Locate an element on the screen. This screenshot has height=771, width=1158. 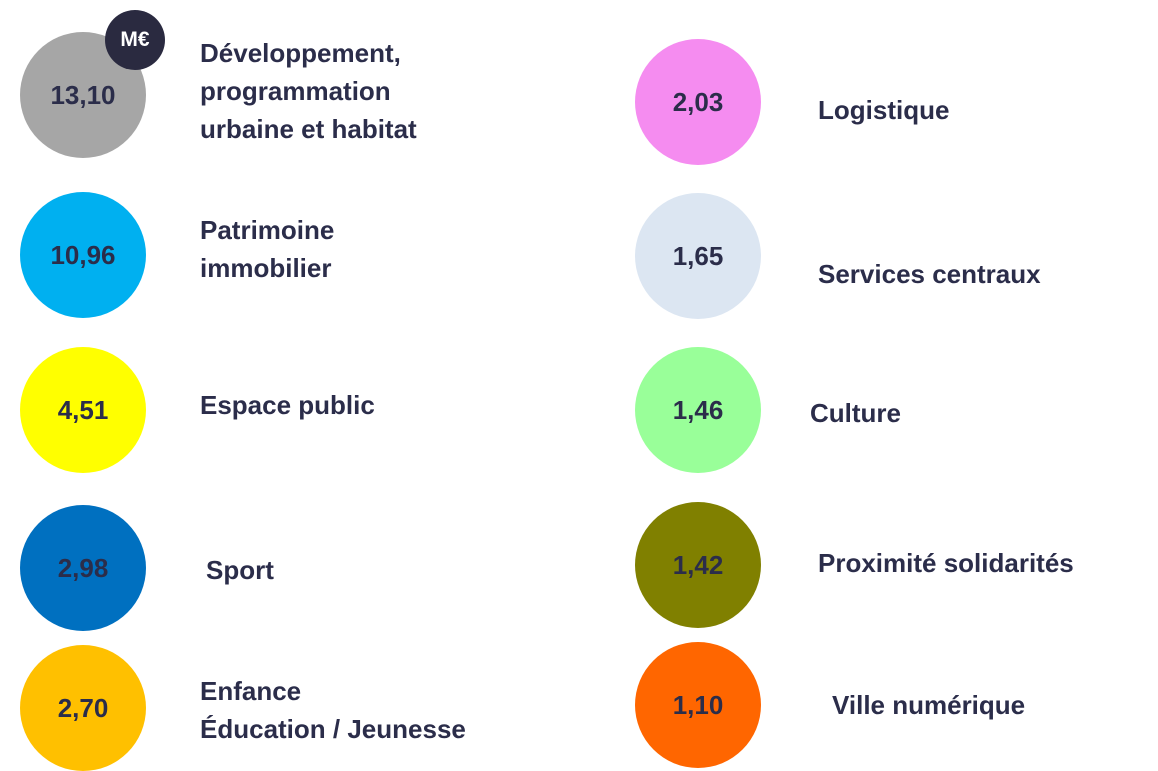
value-text: 1,42 is located at coordinates (698, 564).